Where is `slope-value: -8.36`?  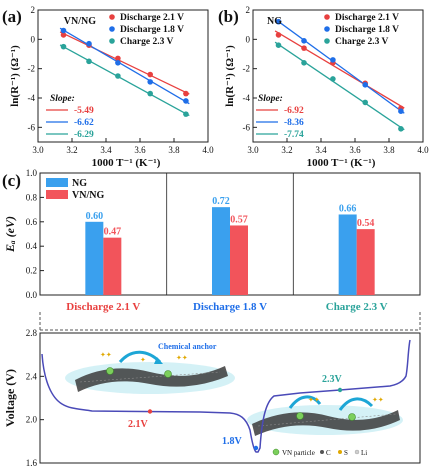
slope-value: -8.36 is located at coordinates (294, 123).